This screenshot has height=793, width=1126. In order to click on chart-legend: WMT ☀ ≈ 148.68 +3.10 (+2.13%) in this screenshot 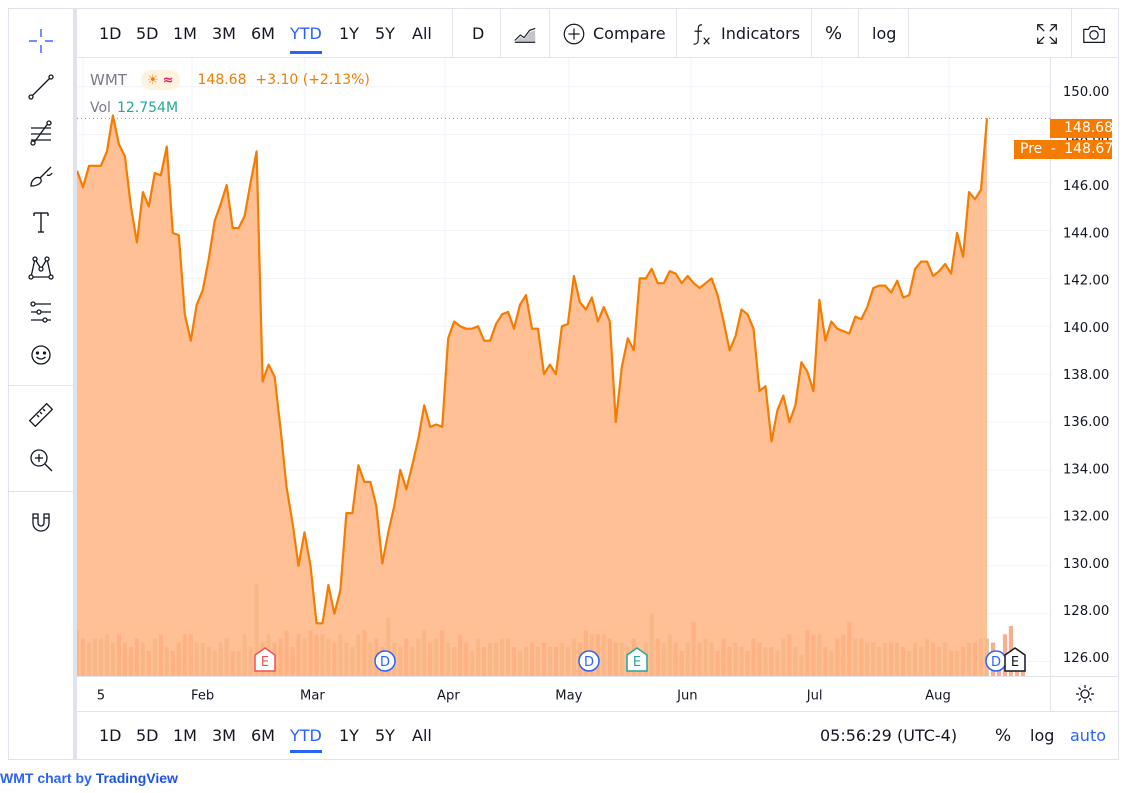, I will do `click(230, 80)`.